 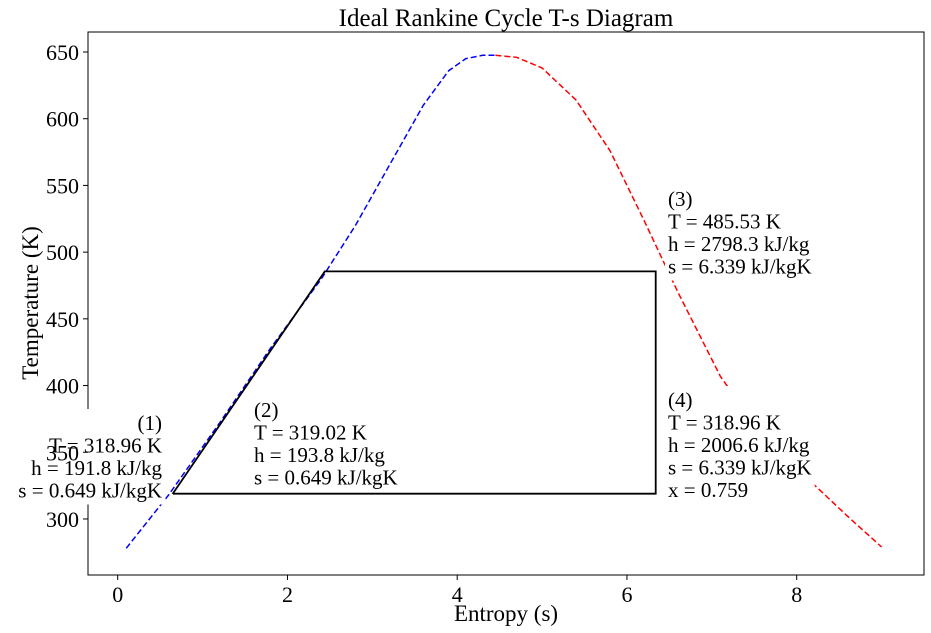 What do you see at coordinates (626, 594) in the screenshot?
I see `x-tick-label: 6` at bounding box center [626, 594].